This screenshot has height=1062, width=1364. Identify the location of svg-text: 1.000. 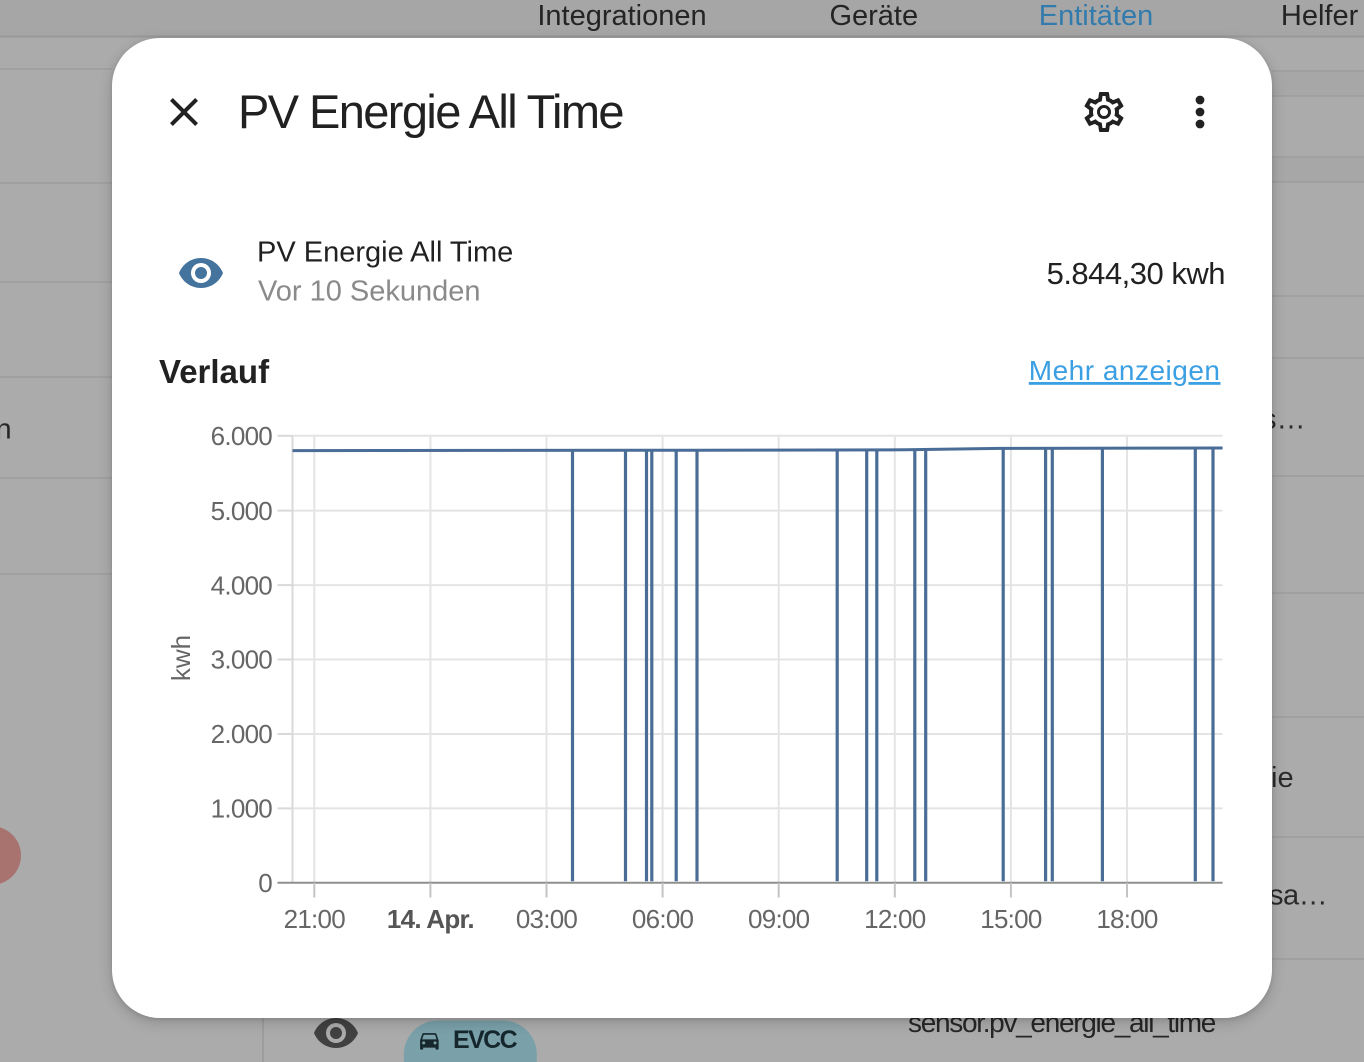
(242, 809).